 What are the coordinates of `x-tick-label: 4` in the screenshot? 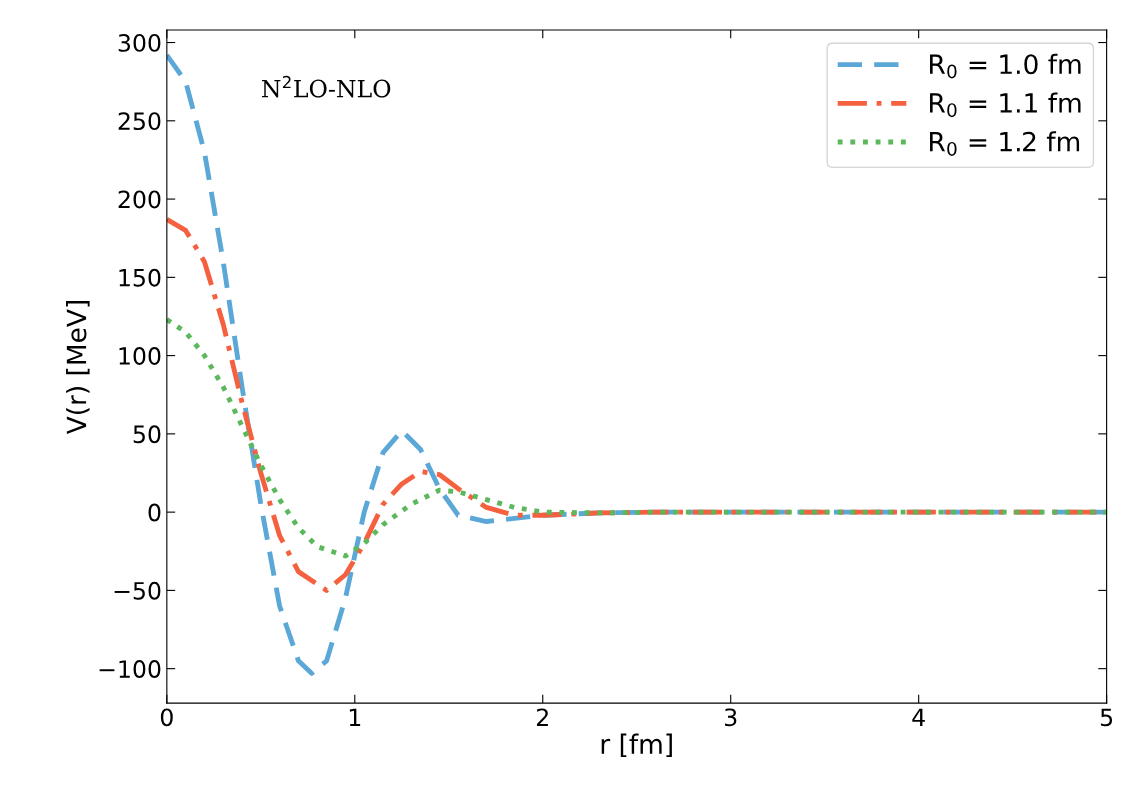 It's located at (918, 717).